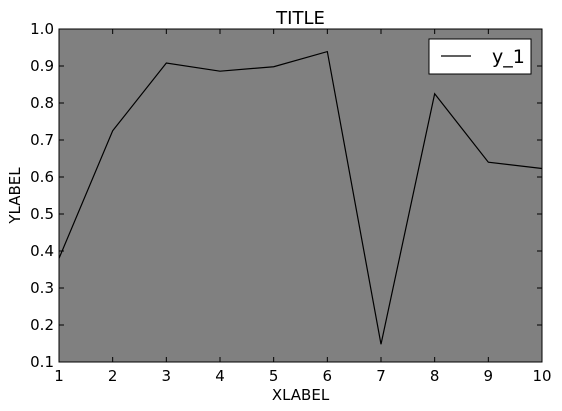 This screenshot has height=411, width=562. I want to click on chart-title: TITLE, so click(300, 18).